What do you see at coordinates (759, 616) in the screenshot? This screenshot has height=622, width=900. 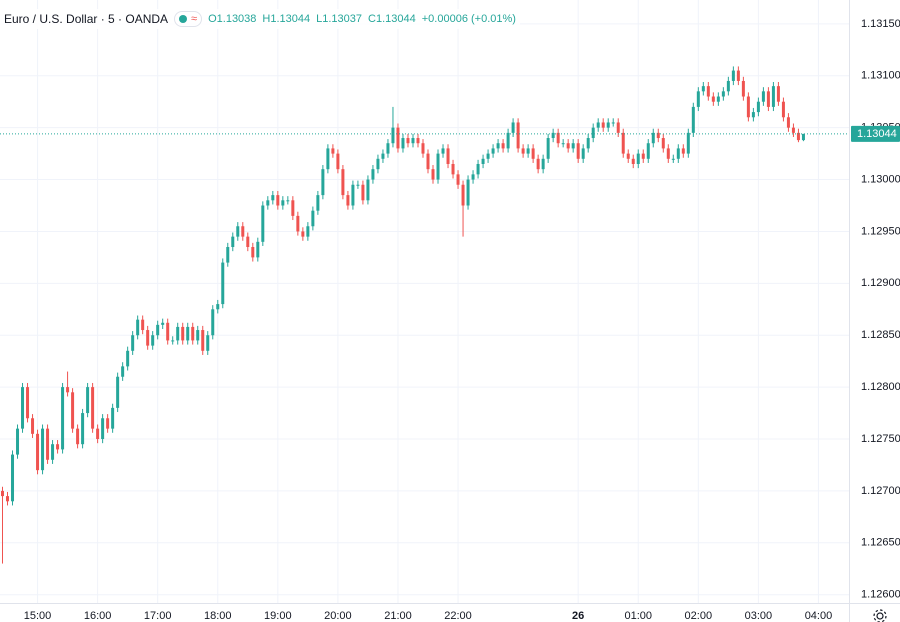 I see `x-tick-label: 03:00` at bounding box center [759, 616].